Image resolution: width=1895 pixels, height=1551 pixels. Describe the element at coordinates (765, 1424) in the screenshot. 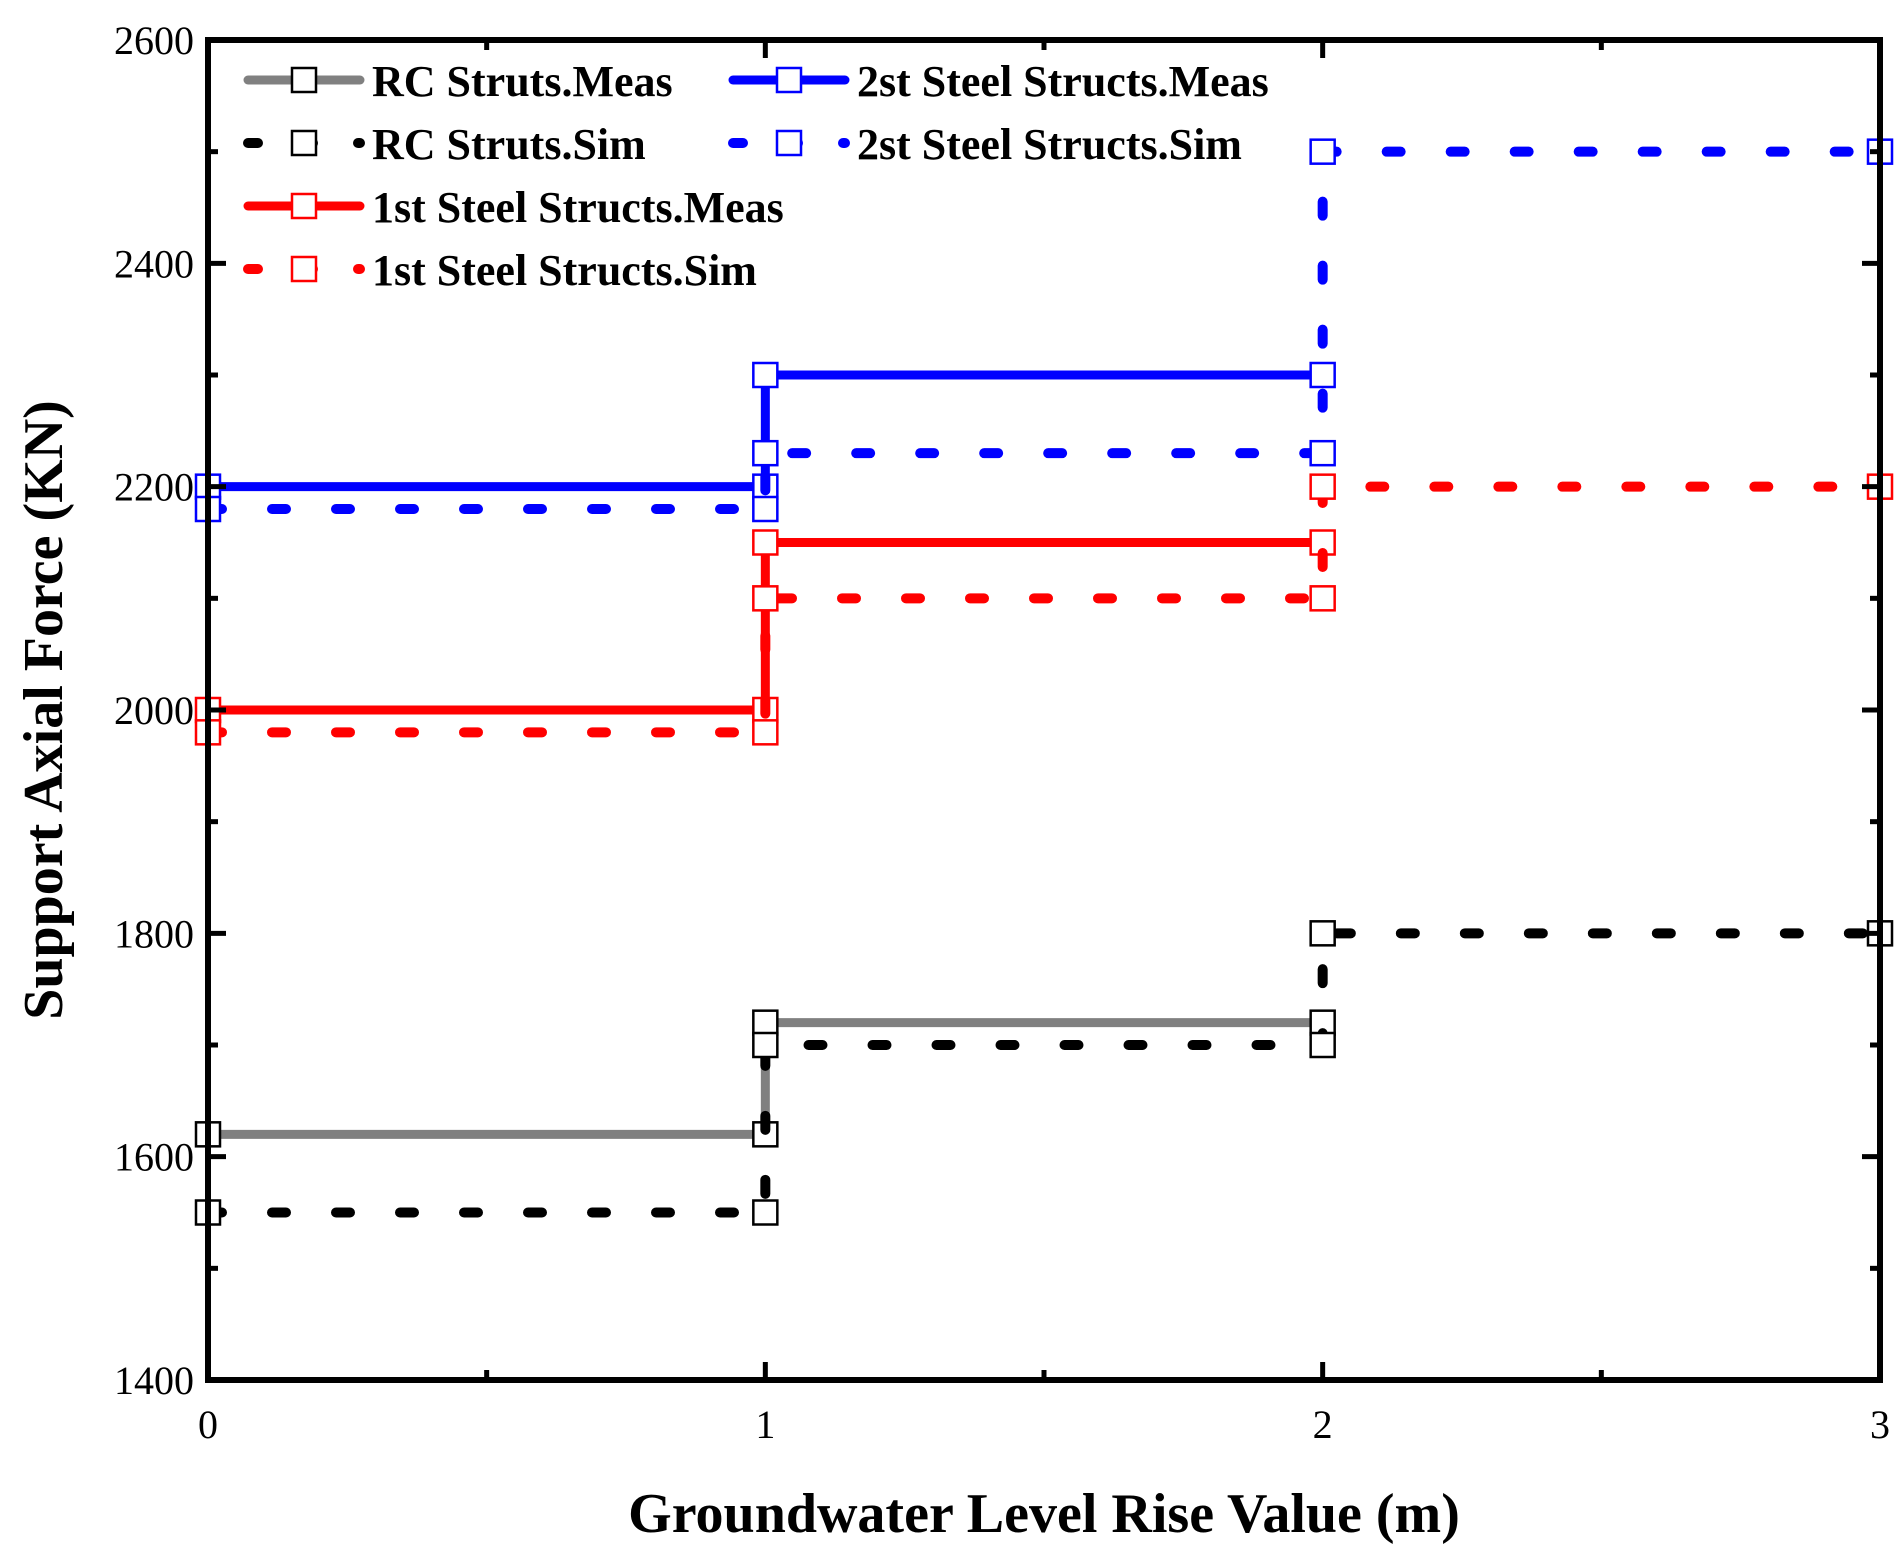

I see `x-tick-label: 1` at that location.